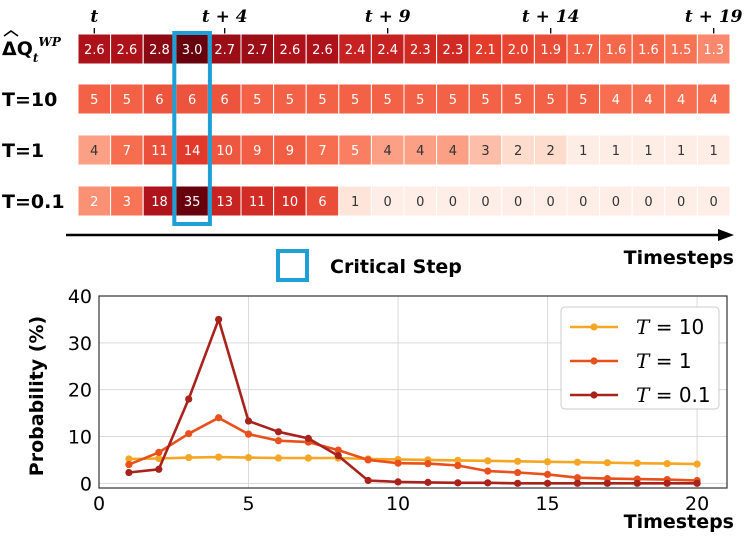 The width and height of the screenshot is (748, 540). What do you see at coordinates (80, 437) in the screenshot?
I see `y-tick-label: 10` at bounding box center [80, 437].